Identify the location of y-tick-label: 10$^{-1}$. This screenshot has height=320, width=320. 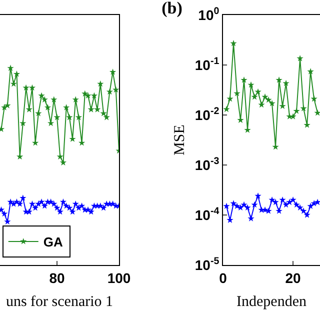
(207, 64).